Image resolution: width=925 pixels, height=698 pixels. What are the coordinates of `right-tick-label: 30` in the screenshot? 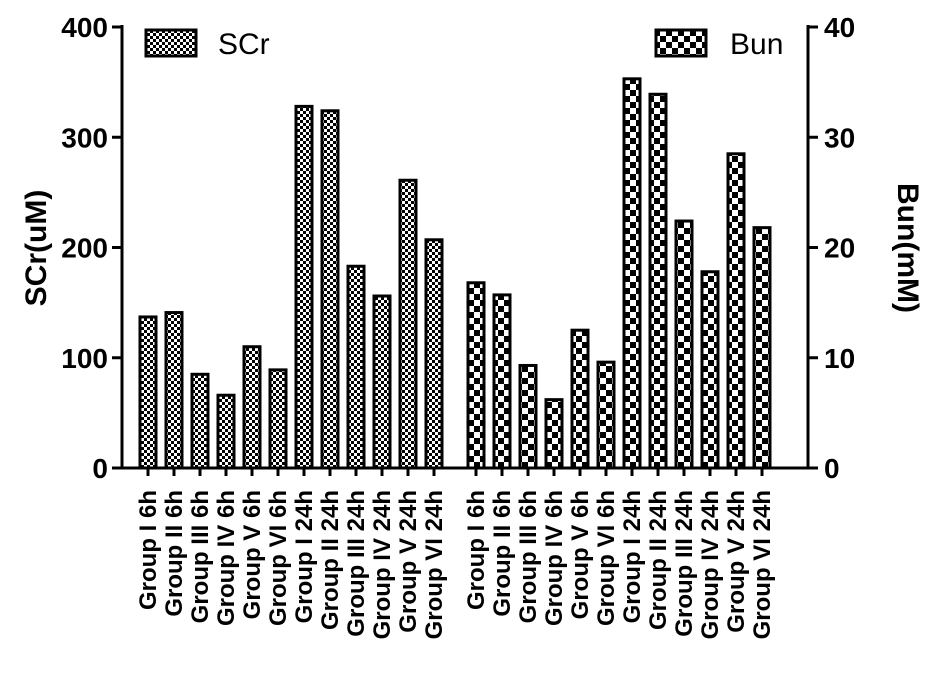 It's located at (839, 137).